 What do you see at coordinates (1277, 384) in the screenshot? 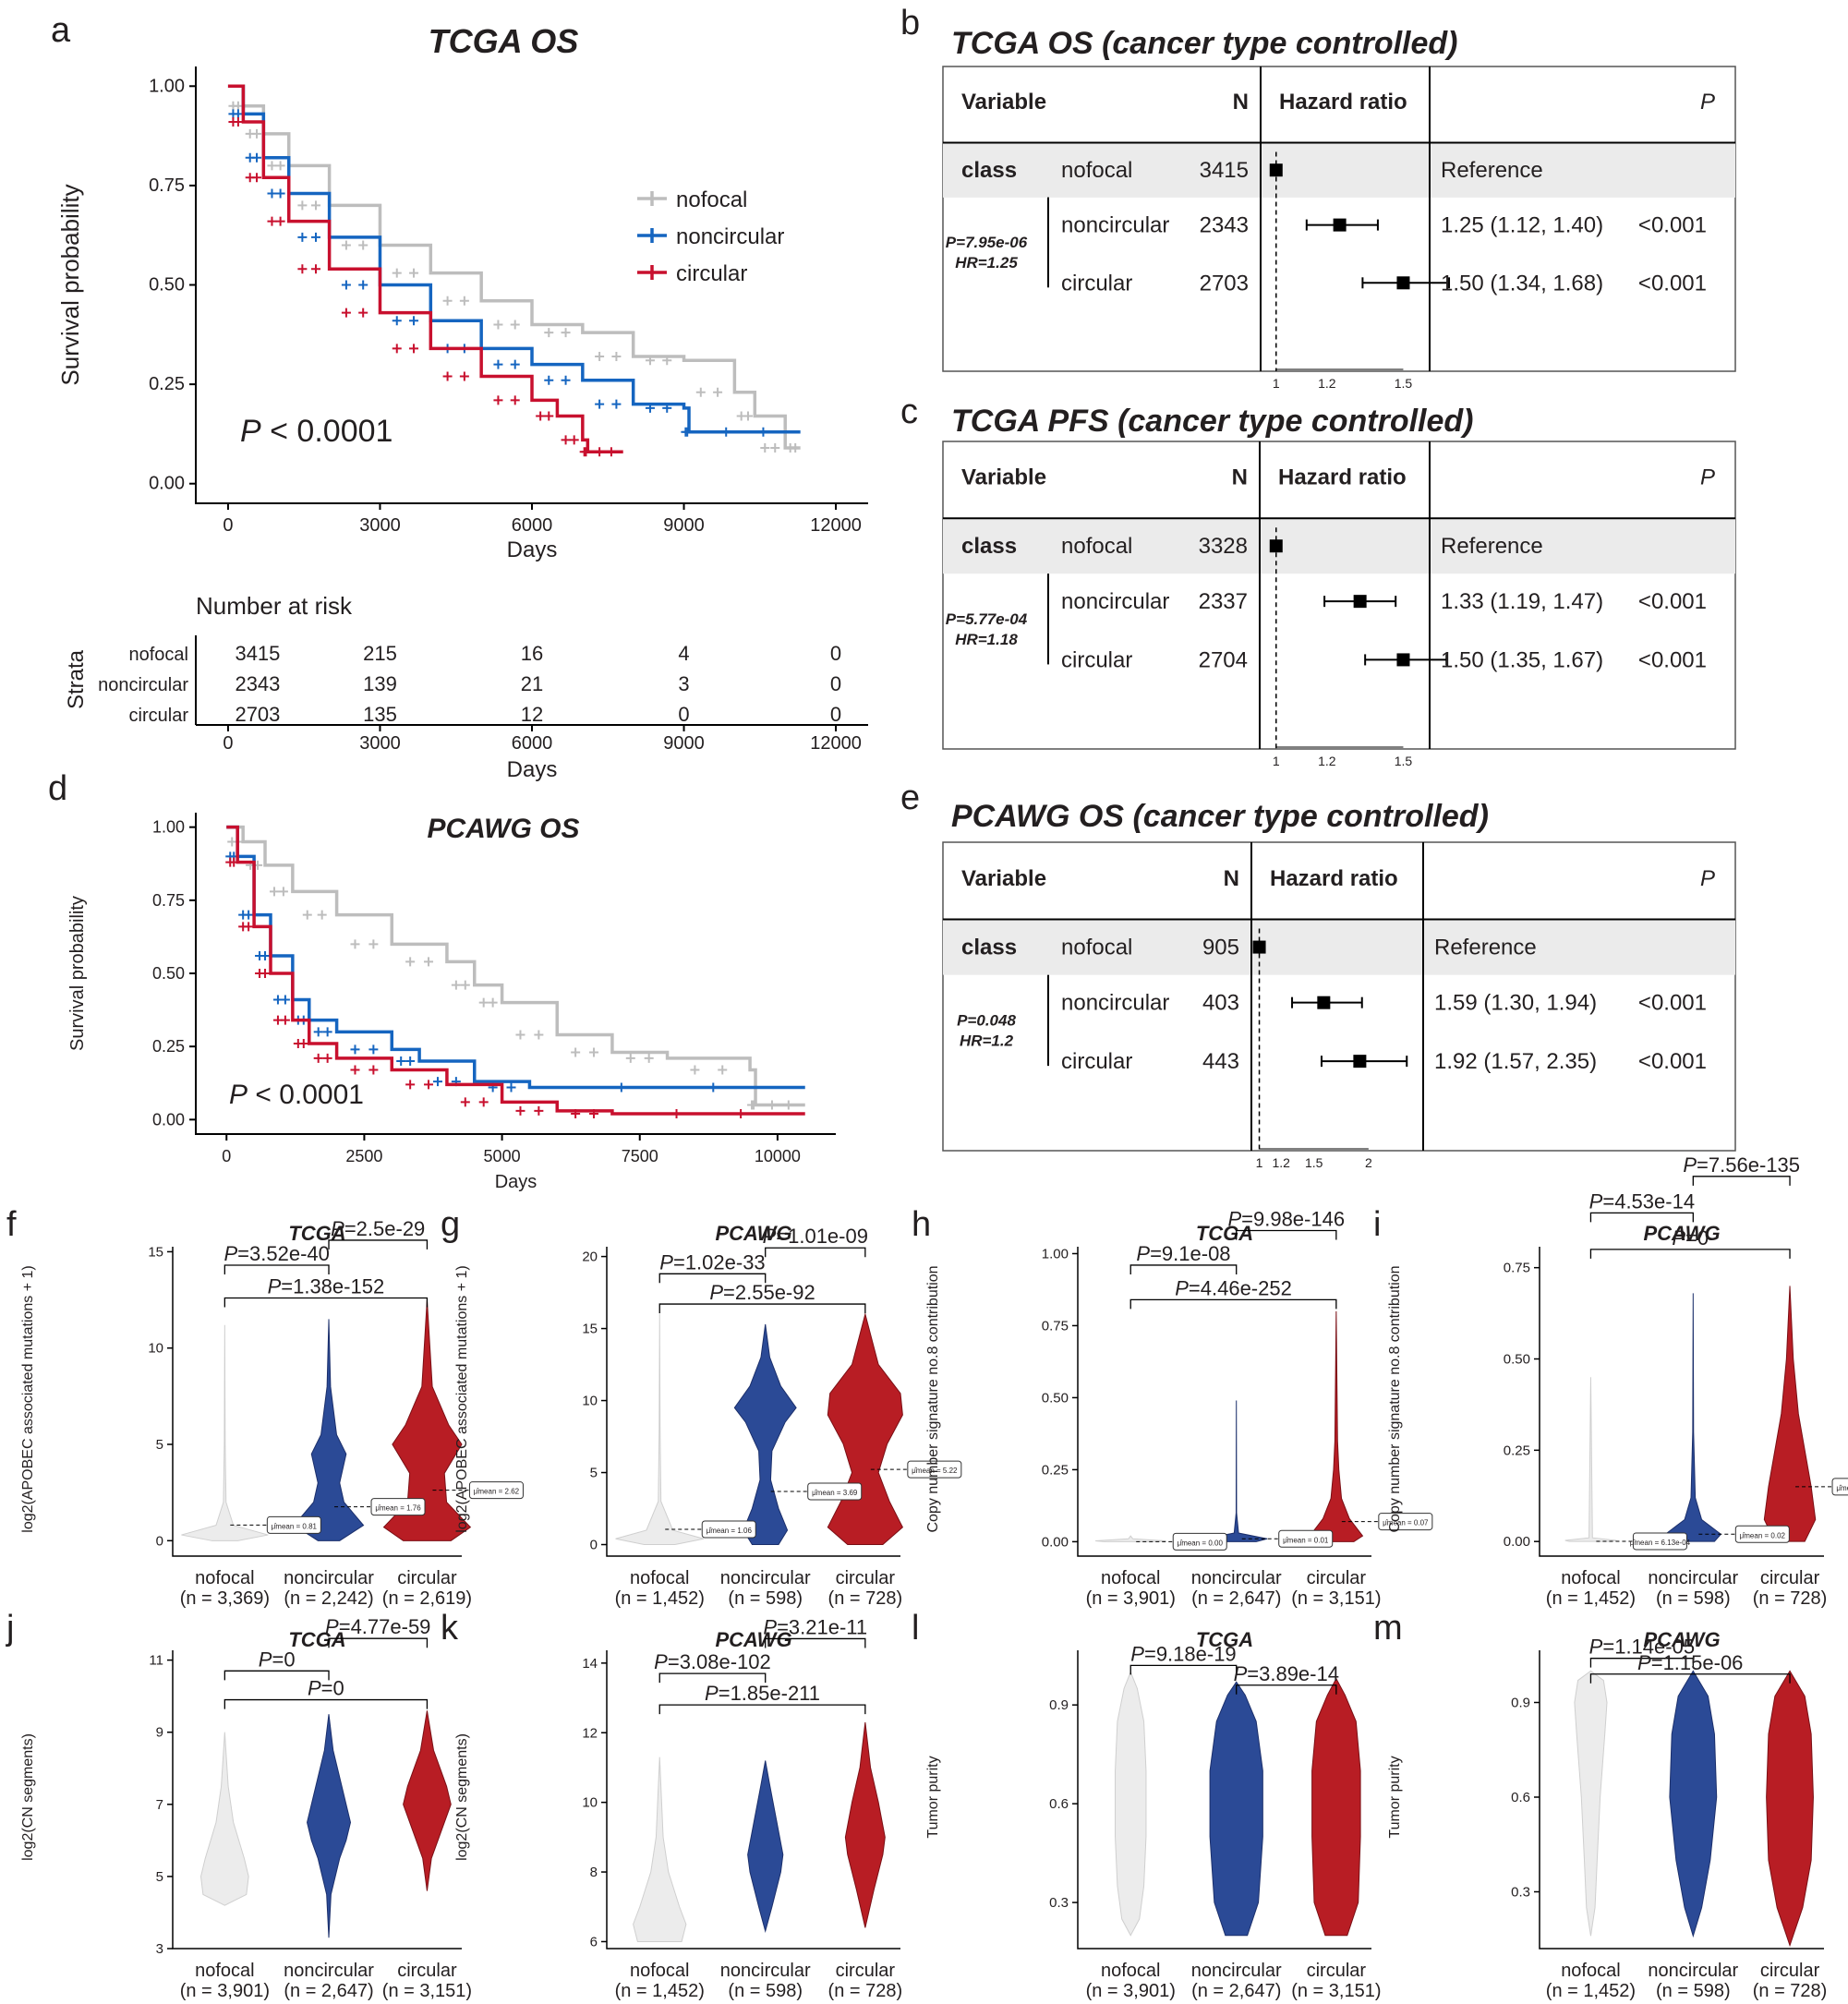
I see `forest-tick-label: 1` at bounding box center [1277, 384].